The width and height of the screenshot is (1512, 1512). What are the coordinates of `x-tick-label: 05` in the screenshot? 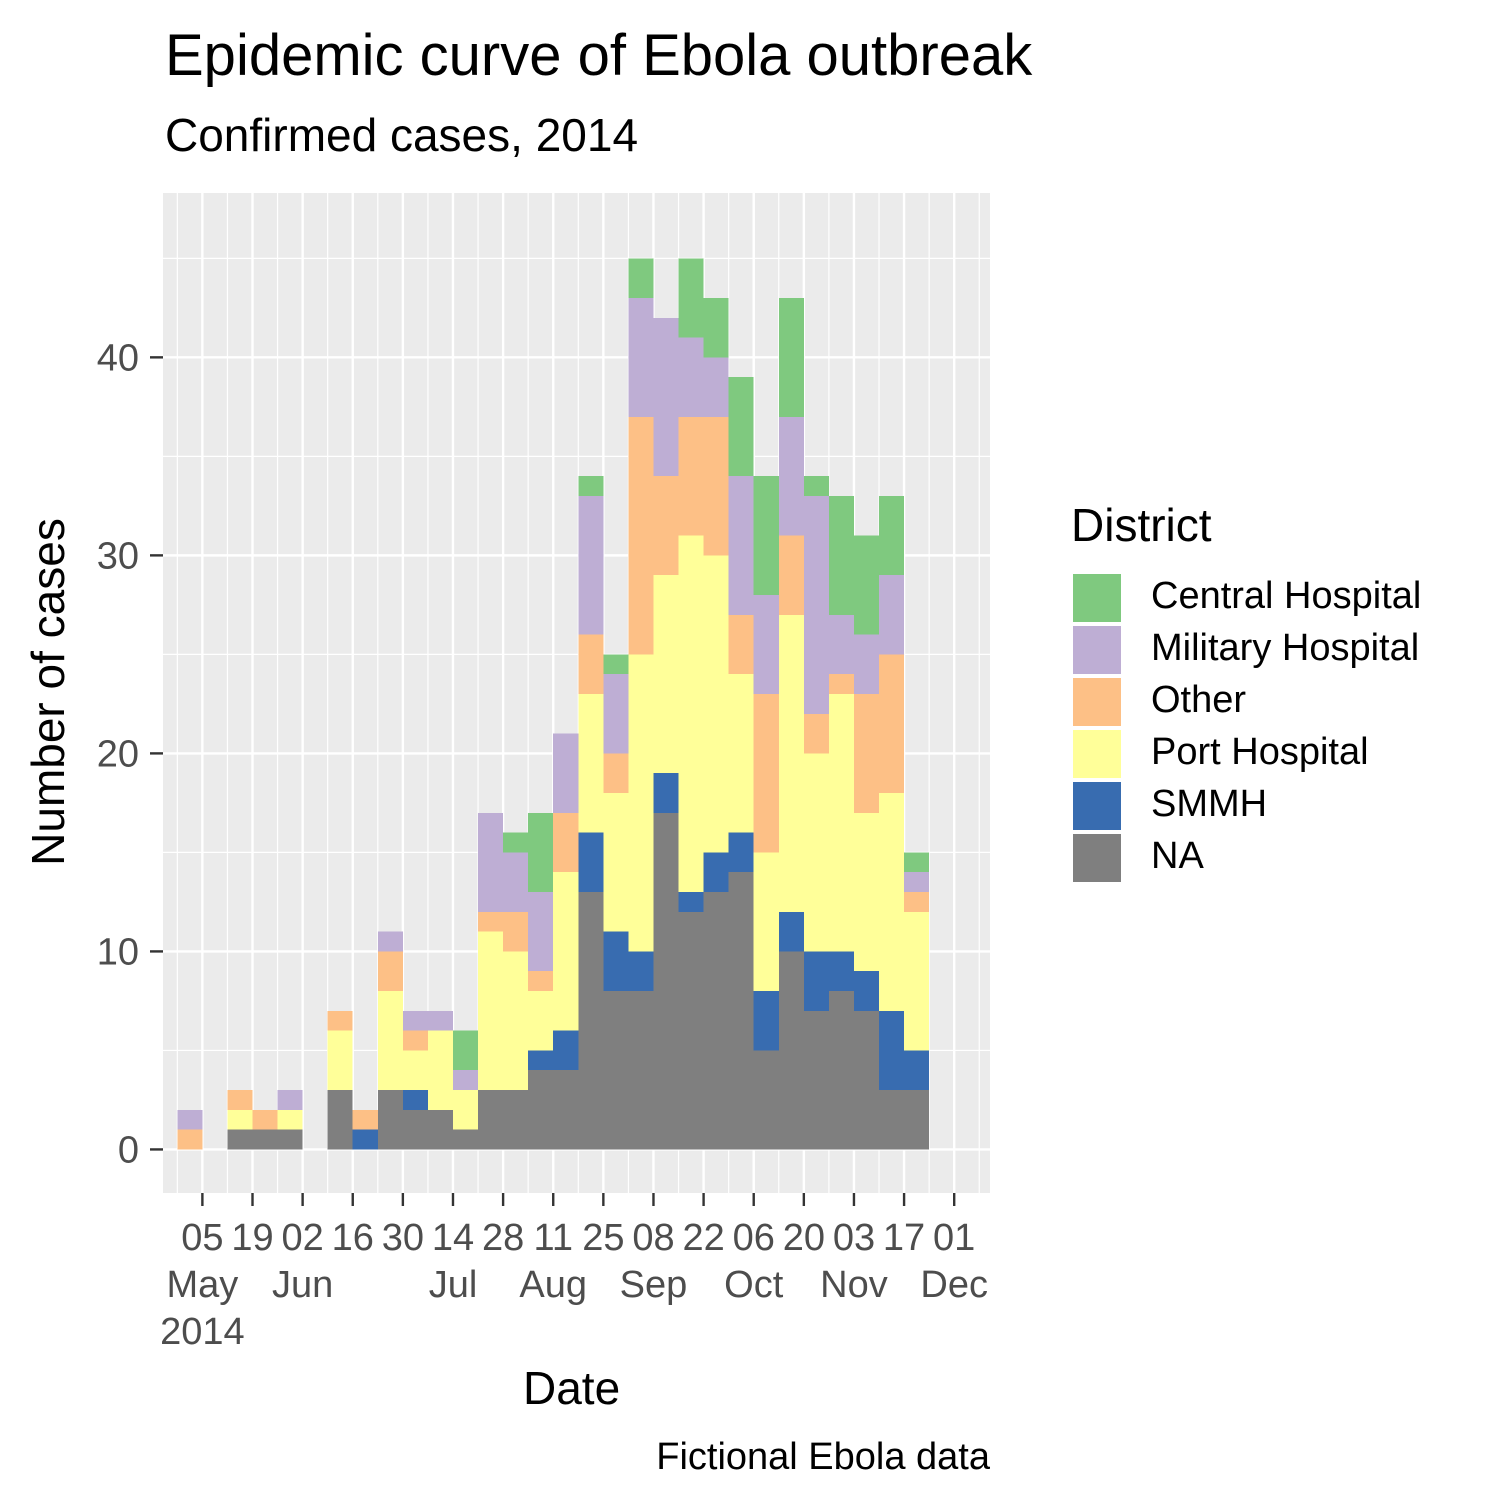 It's located at (202, 1238).